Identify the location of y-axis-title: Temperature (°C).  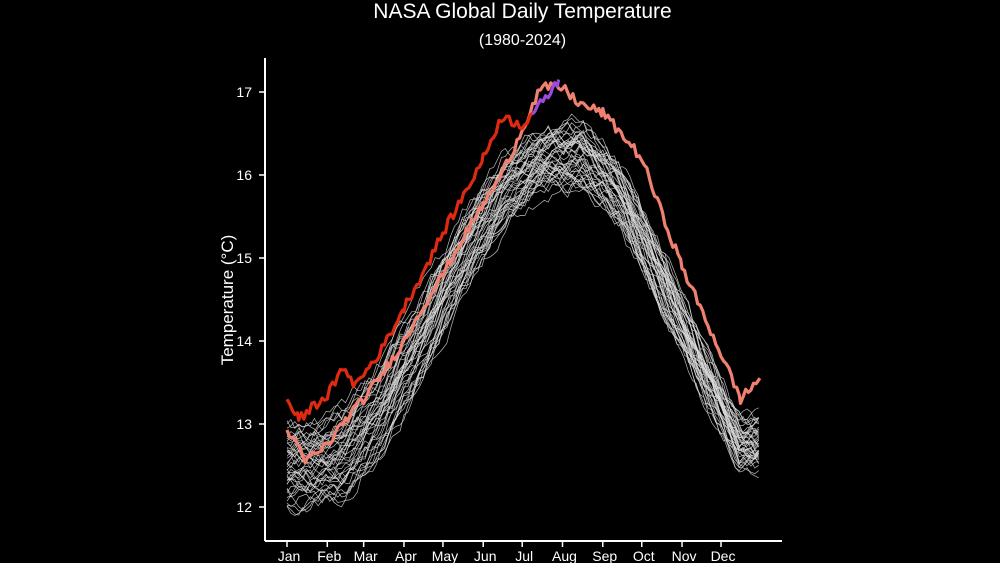
(227, 300).